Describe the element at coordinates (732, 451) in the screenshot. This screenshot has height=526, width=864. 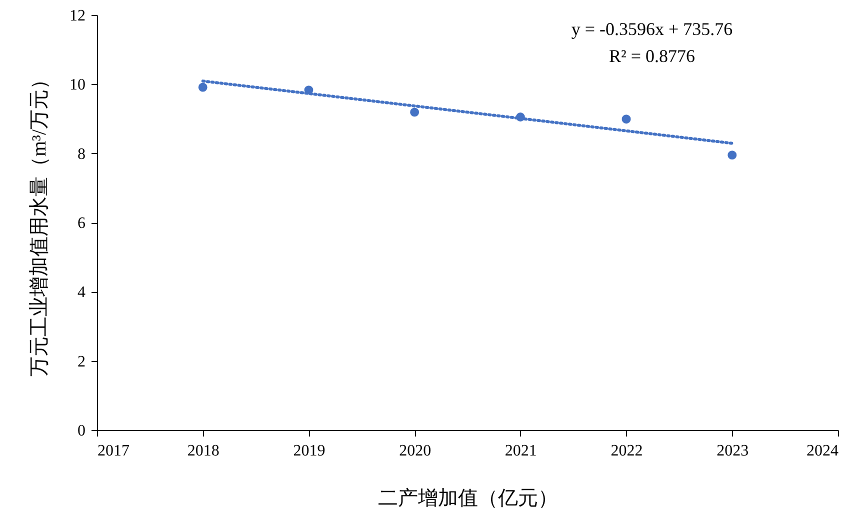
I see `x-tick-label: 2023` at that location.